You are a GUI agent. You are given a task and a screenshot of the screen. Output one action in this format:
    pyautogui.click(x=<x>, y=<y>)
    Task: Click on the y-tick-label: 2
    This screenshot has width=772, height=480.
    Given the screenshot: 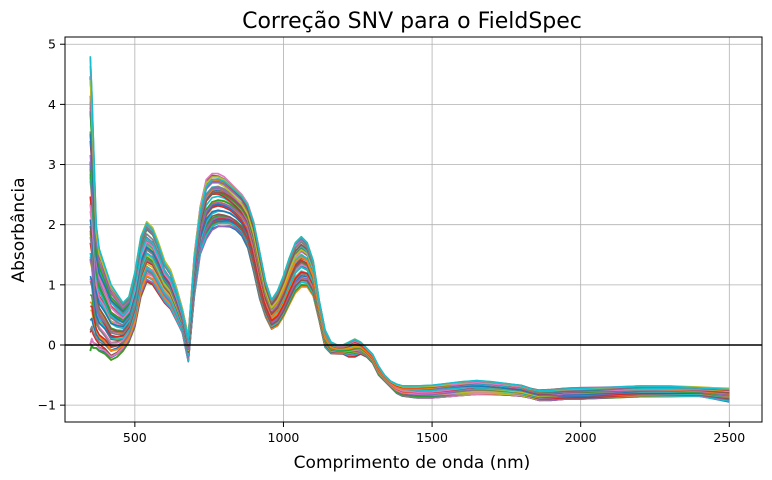 What is the action you would take?
    pyautogui.click(x=52, y=224)
    